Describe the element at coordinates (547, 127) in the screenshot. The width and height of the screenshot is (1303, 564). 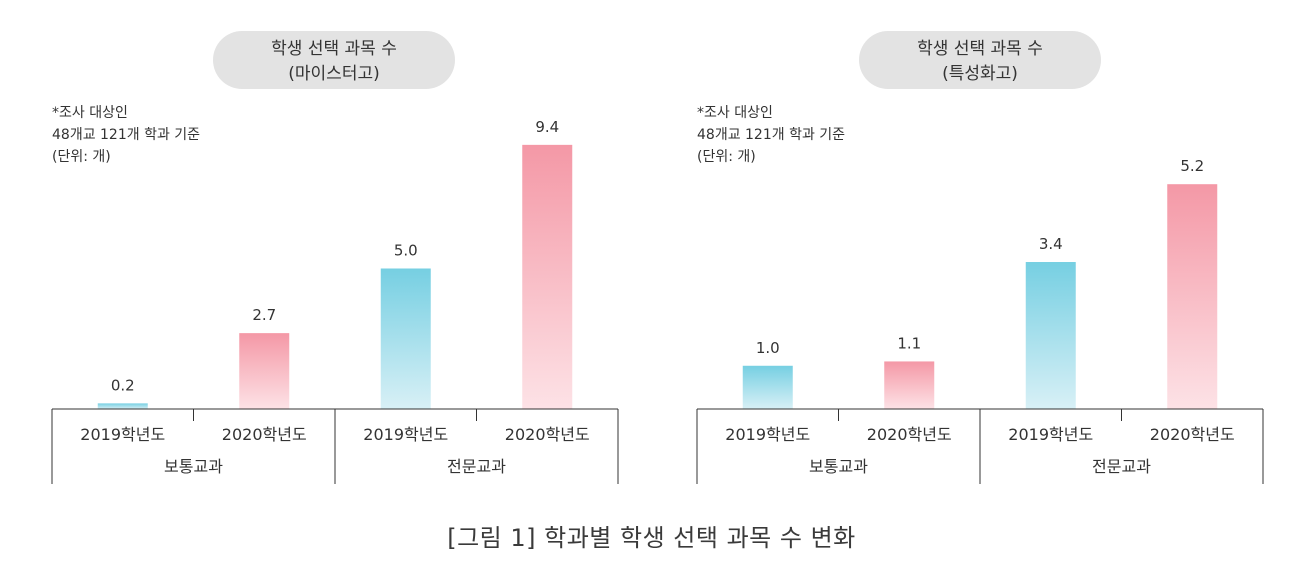
I see `bar-value-label: 9.4` at that location.